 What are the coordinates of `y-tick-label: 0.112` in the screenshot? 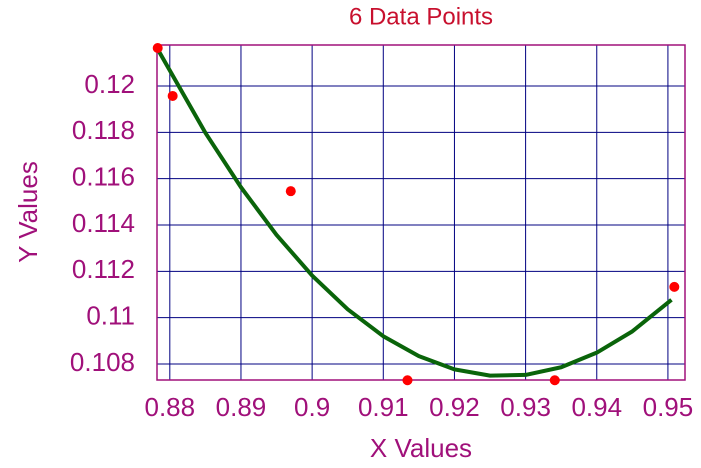 It's located at (103, 269).